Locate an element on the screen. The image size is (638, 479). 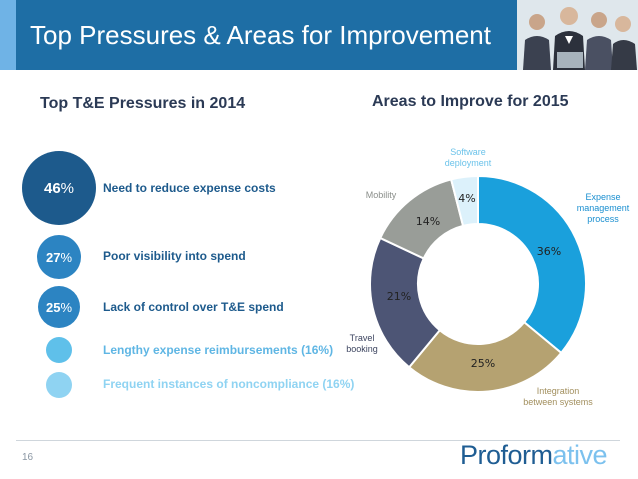
proformative-logo: Proformative is located at coordinates (534, 455).